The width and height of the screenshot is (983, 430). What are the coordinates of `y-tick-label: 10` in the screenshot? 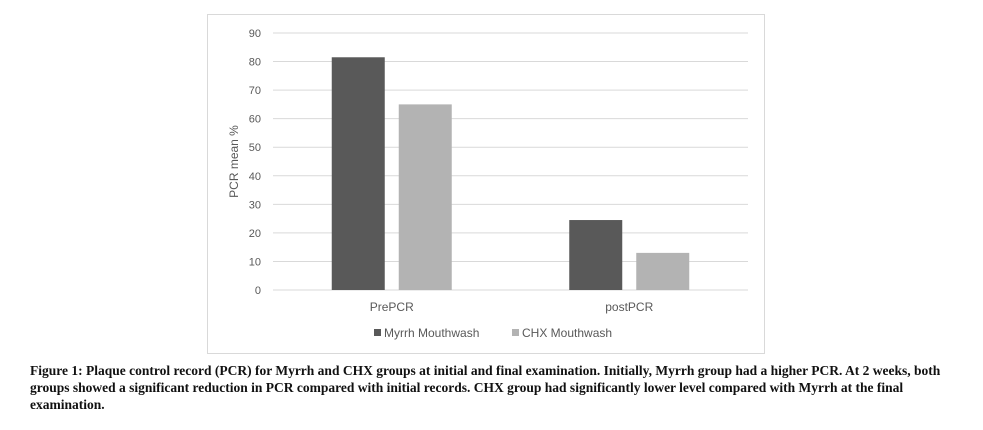 It's located at (255, 262).